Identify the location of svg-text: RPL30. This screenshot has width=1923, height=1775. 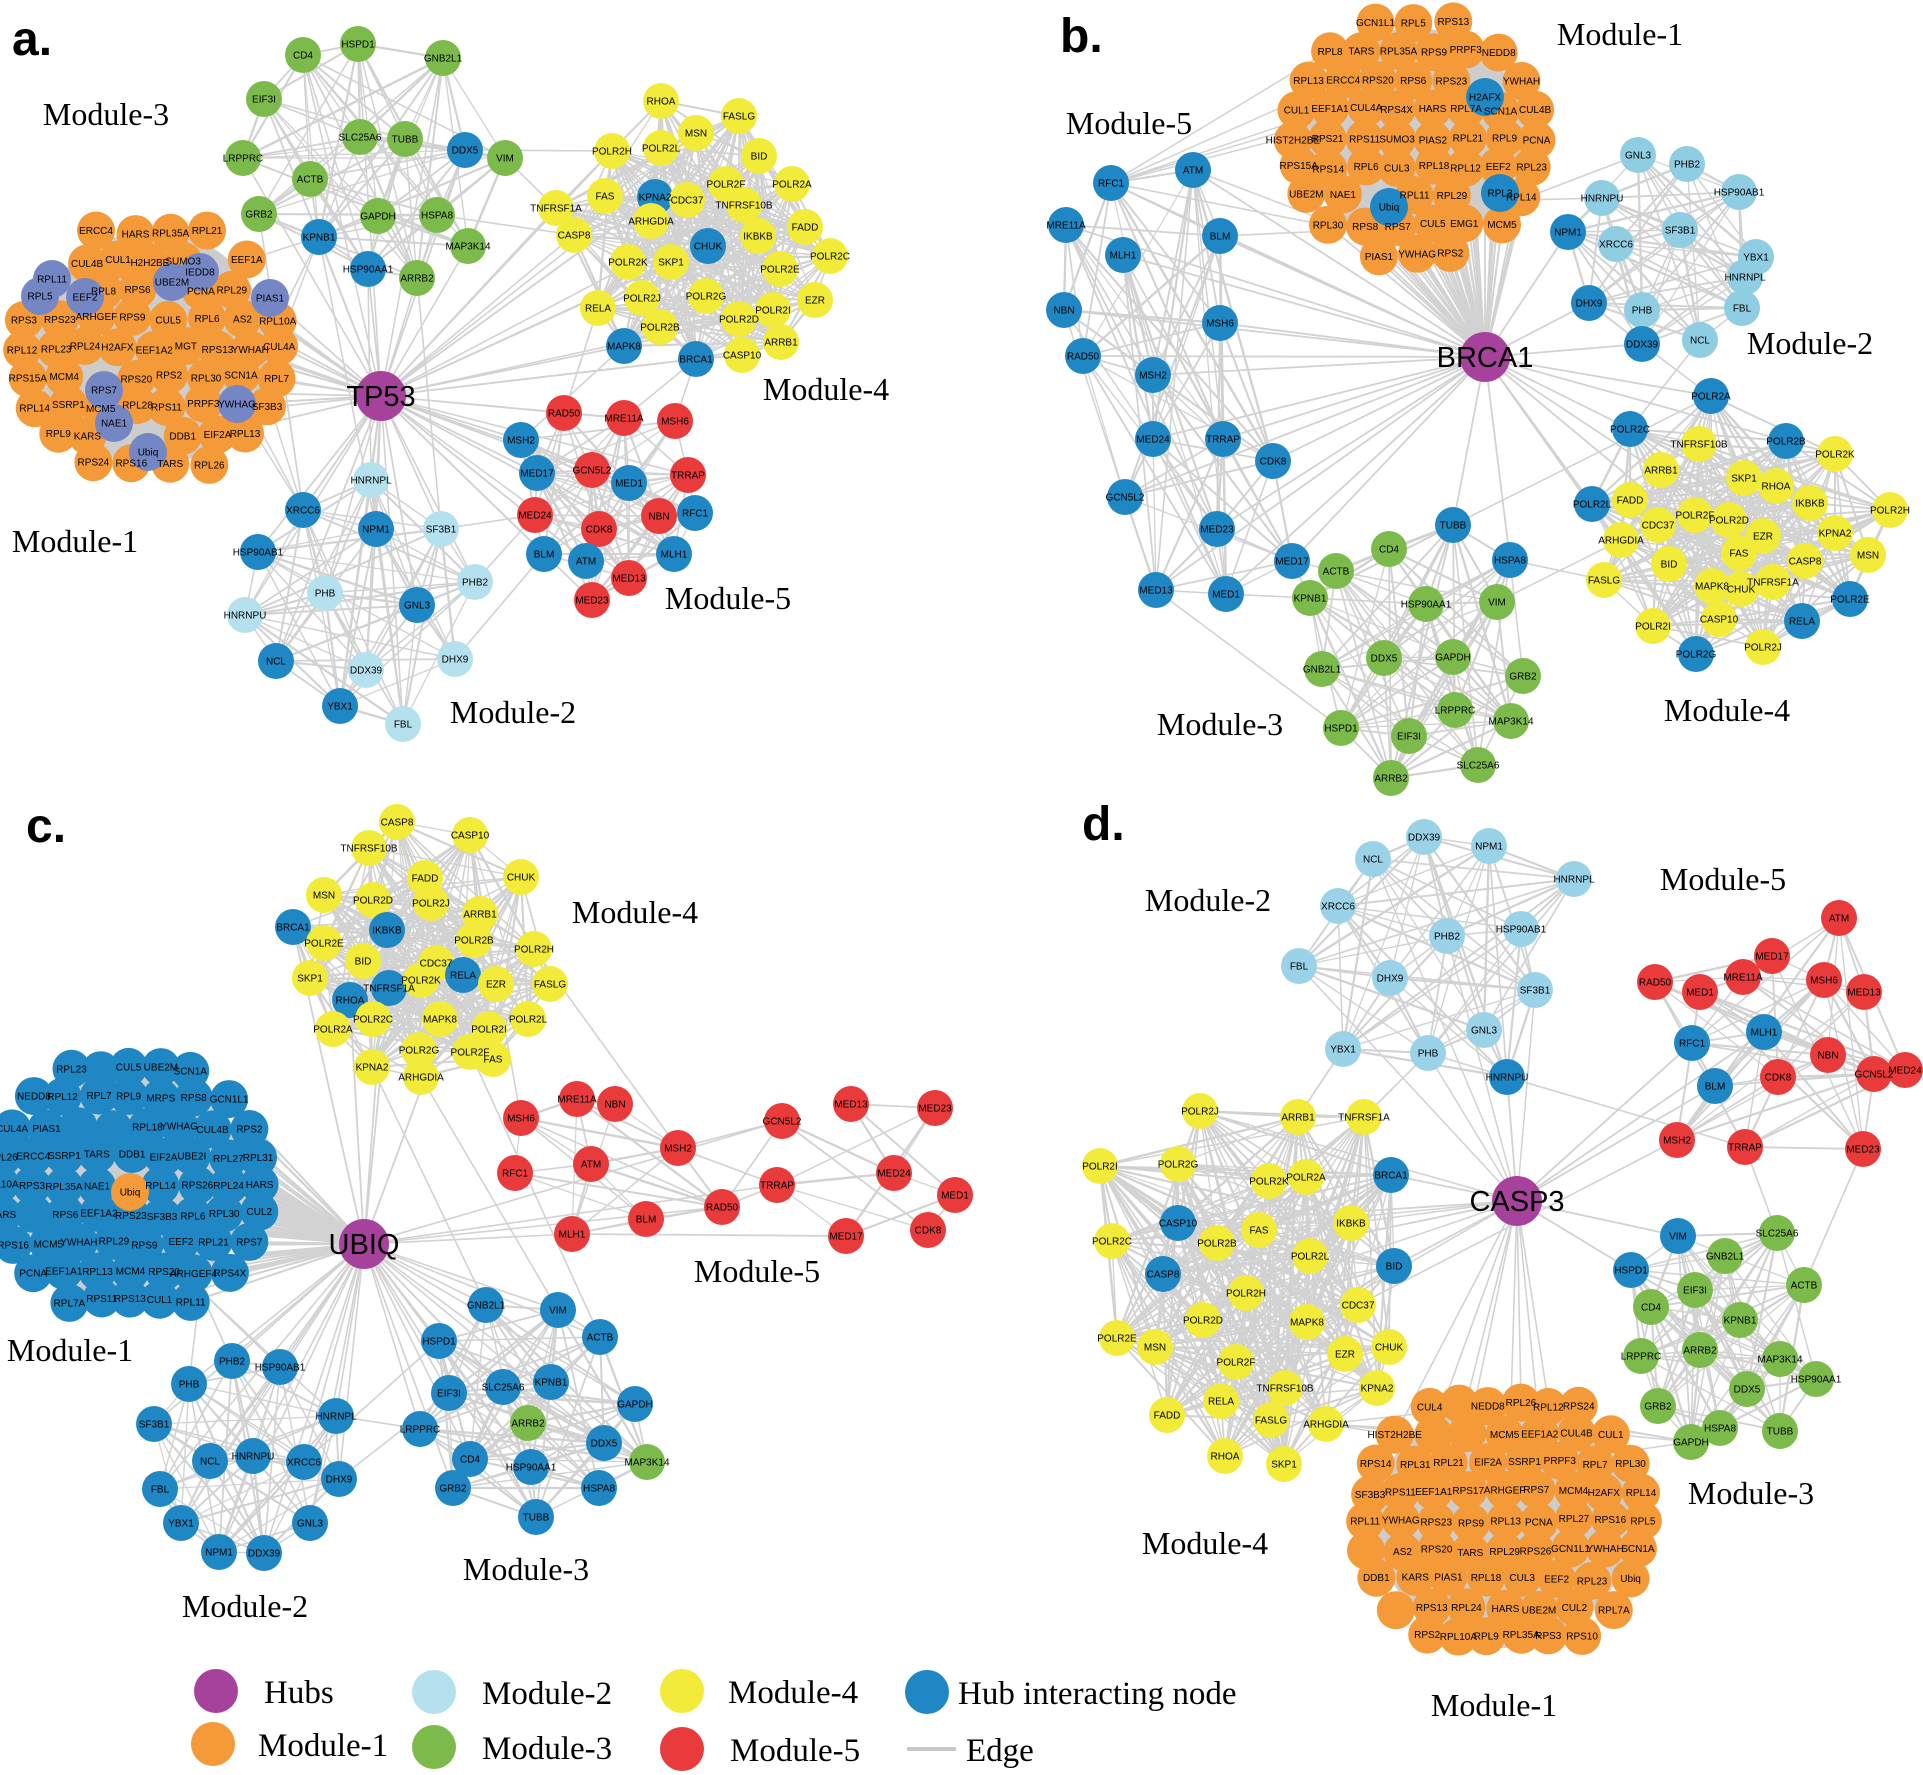
(224, 1214).